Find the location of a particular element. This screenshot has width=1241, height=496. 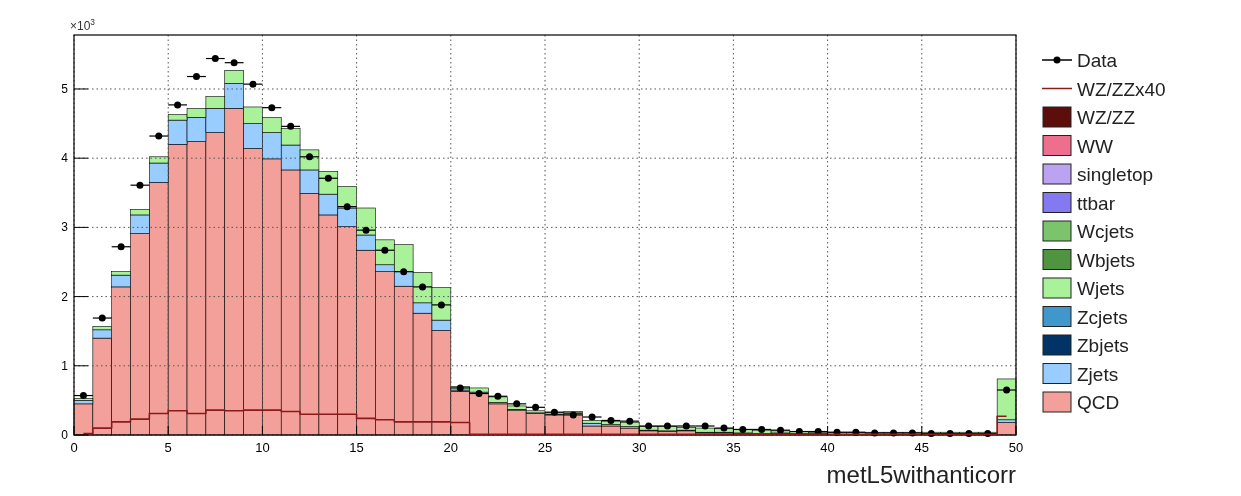

x-tick-label: 50 is located at coordinates (1016, 447).